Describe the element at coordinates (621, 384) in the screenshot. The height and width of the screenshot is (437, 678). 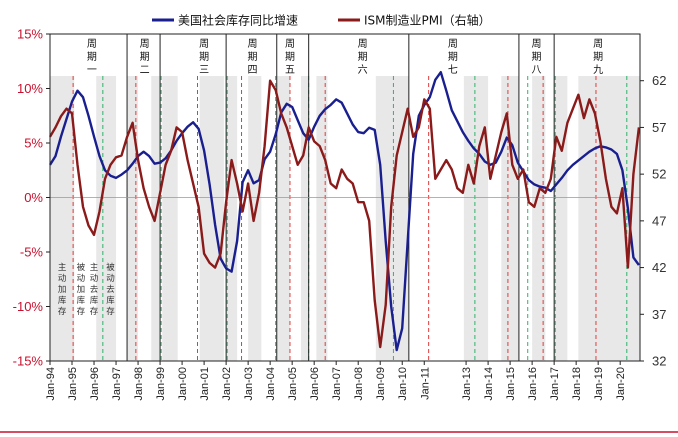
I see `x-tick-label: Jan-20` at that location.